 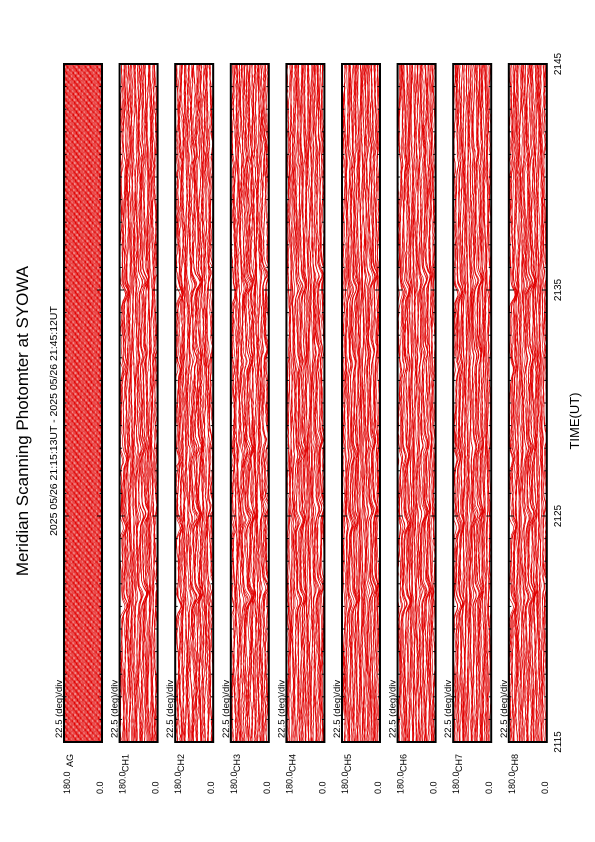 What do you see at coordinates (348, 763) in the screenshot?
I see `panel-label: CH5` at bounding box center [348, 763].